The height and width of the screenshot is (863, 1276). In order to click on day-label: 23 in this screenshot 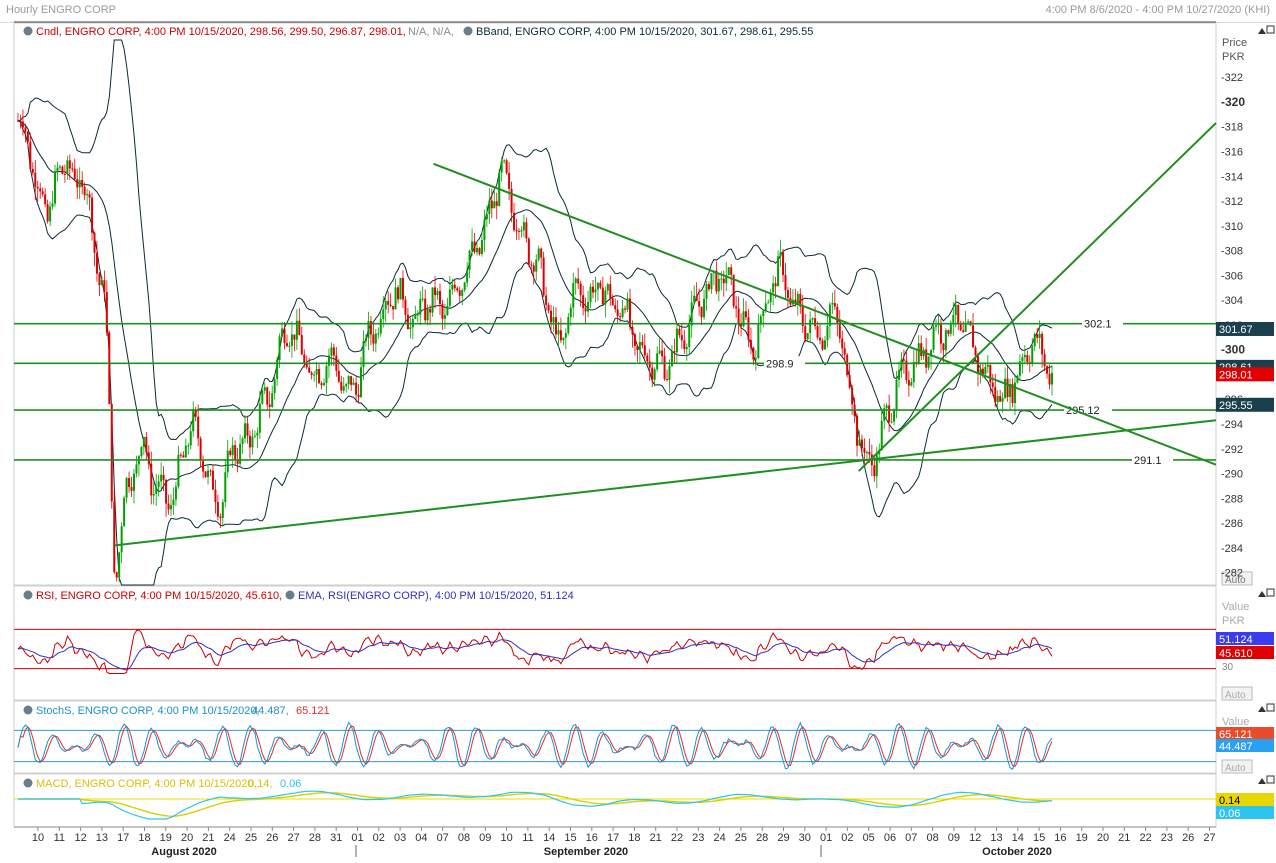, I will do `click(1167, 838)`.